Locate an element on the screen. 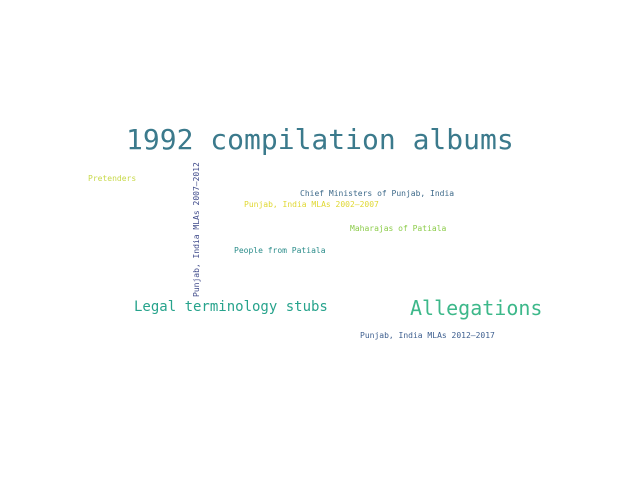  word-legal-terminology-stubs: Legal terminology stubs is located at coordinates (231, 307).